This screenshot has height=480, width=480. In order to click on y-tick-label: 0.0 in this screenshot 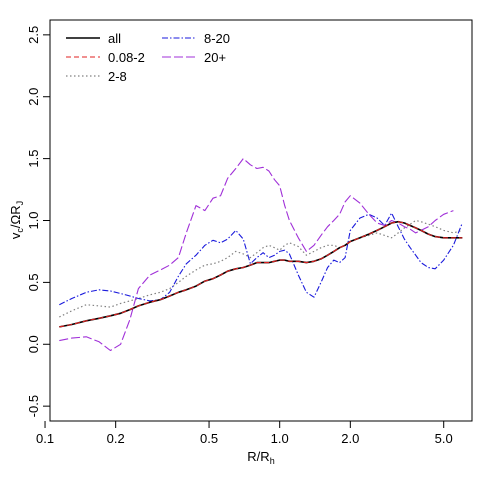, I will do `click(33, 344)`.